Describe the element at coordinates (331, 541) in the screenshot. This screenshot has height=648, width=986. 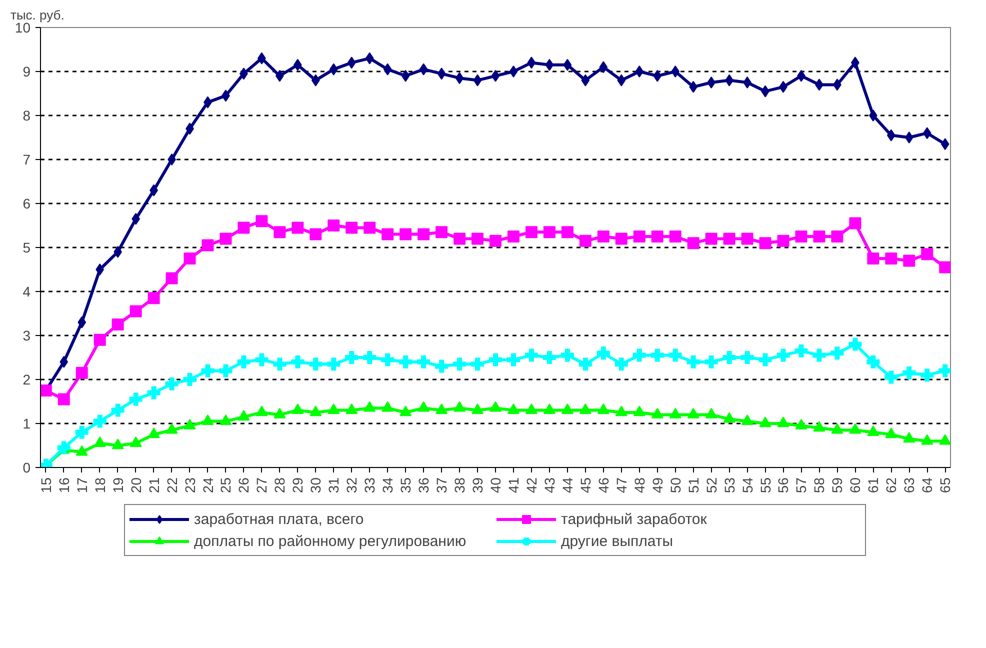
I see `legend-label: доплаты по районному регулированию` at that location.